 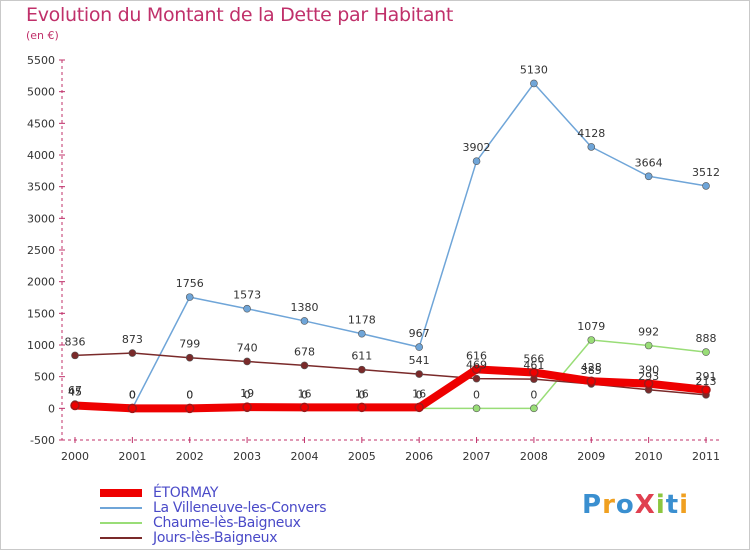 I want to click on y-tick-label: -500, so click(x=42, y=440).